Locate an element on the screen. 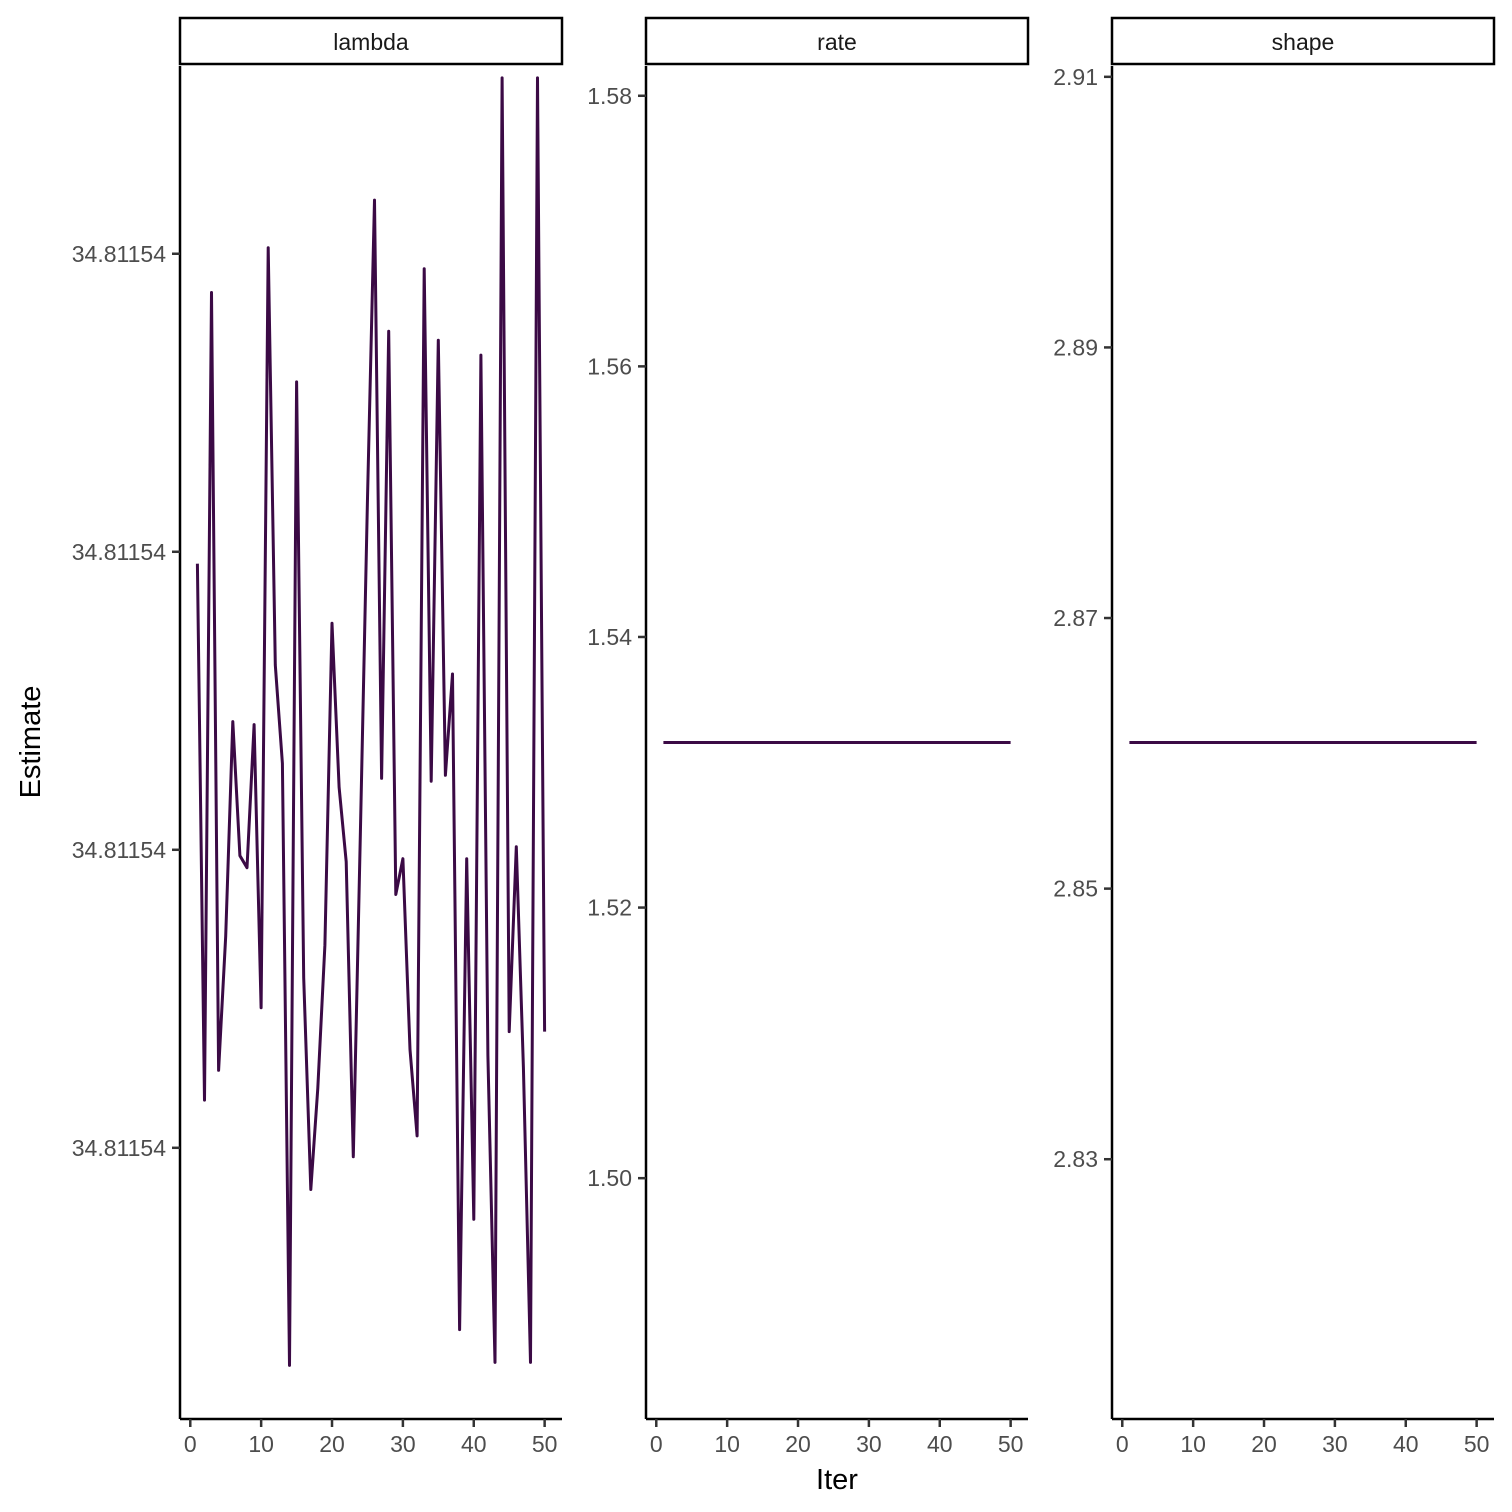  strip-shape is located at coordinates (1303, 41).